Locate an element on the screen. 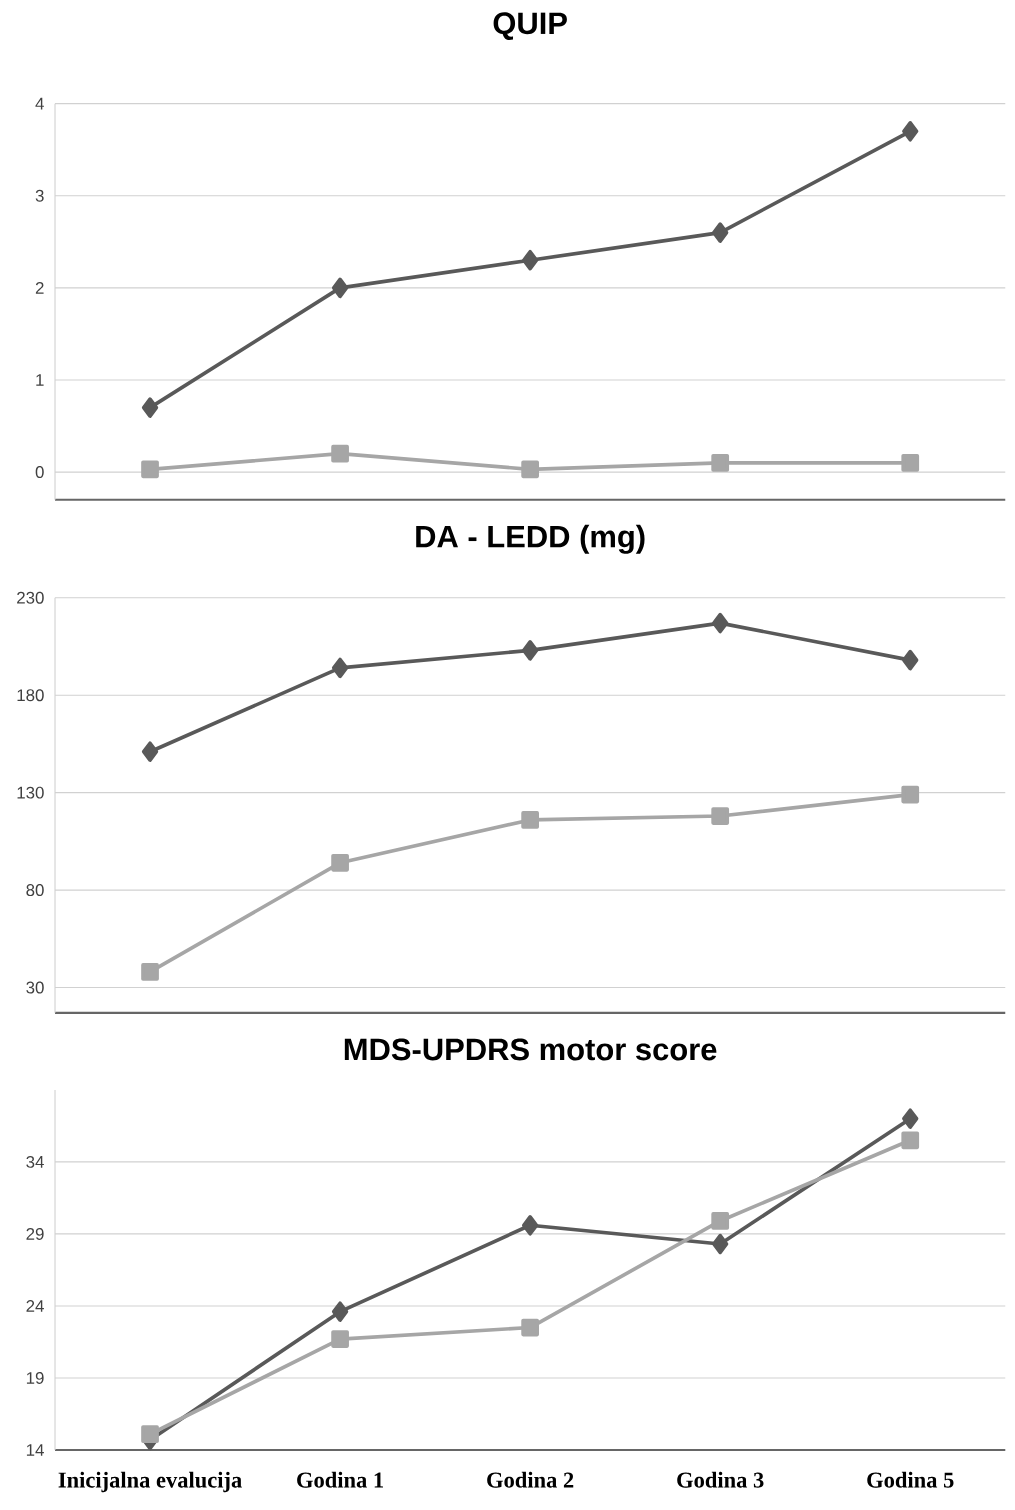  y-tick-label: 230 is located at coordinates (30, 597).